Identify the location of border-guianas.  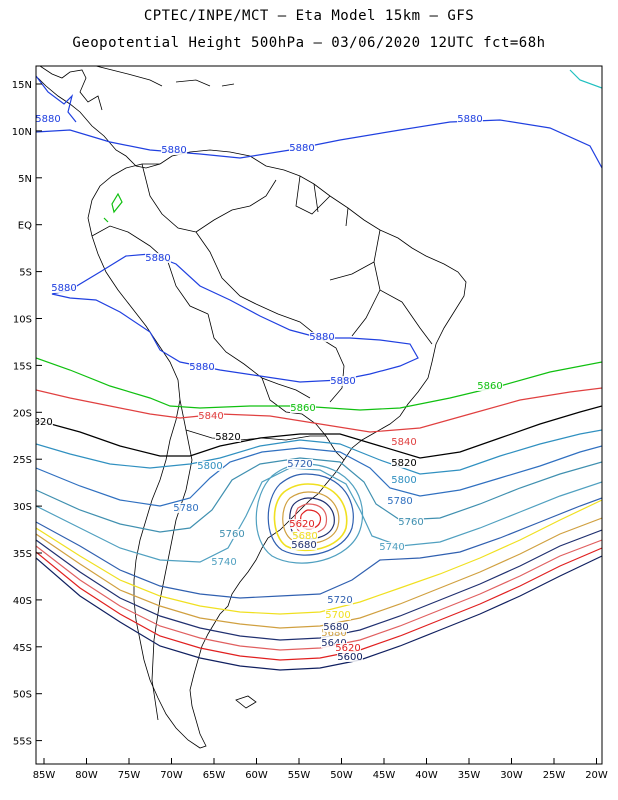
(322, 201).